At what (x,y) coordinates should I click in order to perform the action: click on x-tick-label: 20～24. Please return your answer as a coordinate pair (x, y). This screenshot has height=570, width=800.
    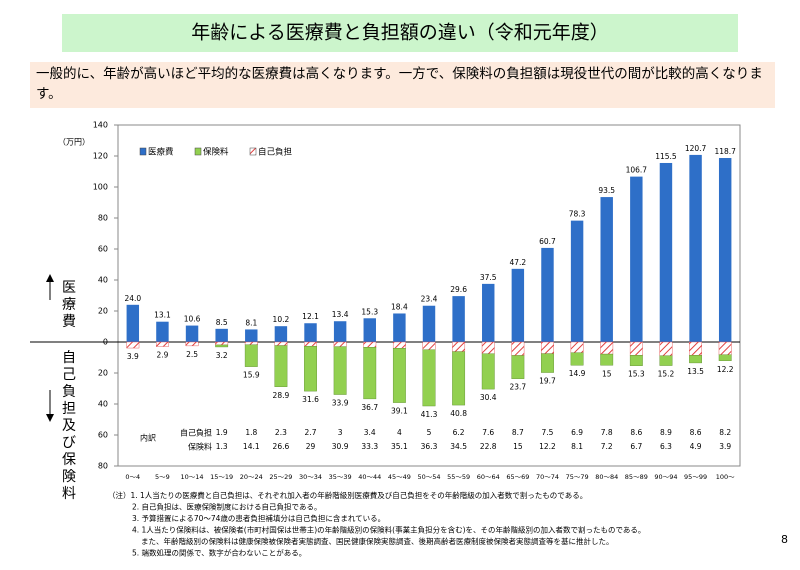
    Looking at the image, I should click on (251, 477).